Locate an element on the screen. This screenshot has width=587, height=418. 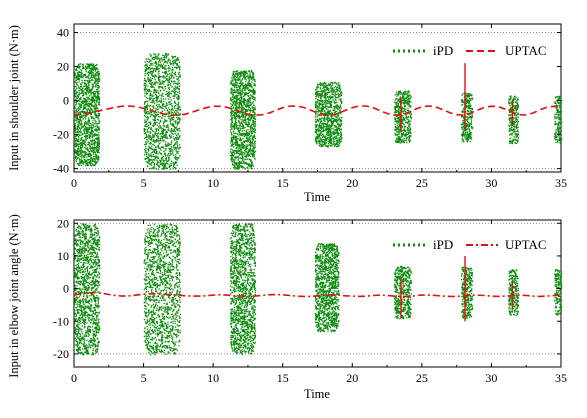
elbow-y-tick-label: 20 is located at coordinates (63, 223).